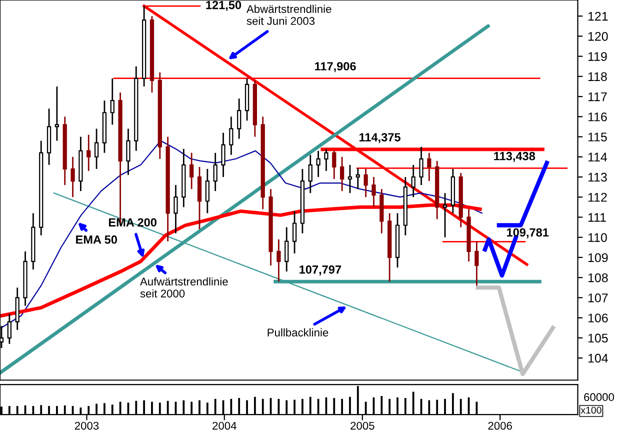 The height and width of the screenshot is (442, 628). What do you see at coordinates (86, 426) in the screenshot?
I see `x-tick-label: 2003` at bounding box center [86, 426].